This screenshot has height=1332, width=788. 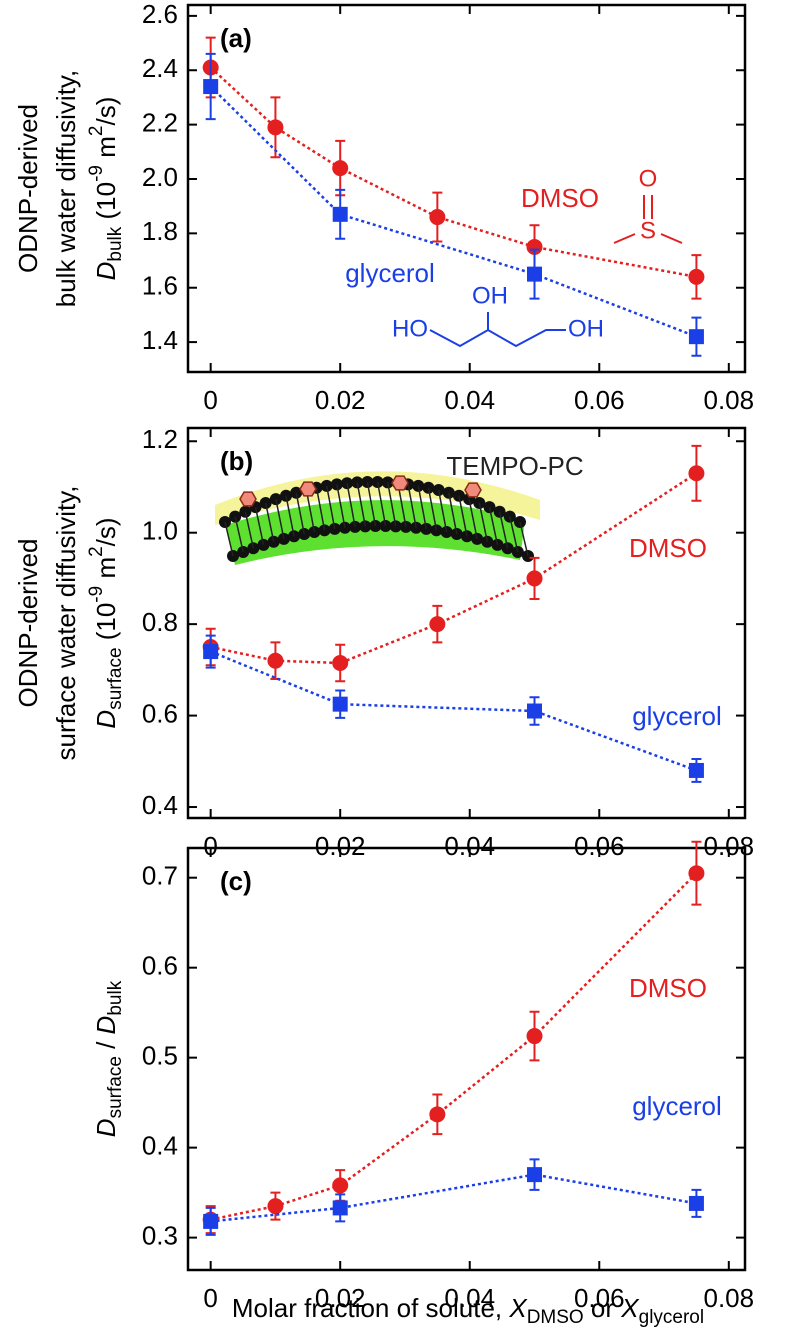 What do you see at coordinates (160, 340) in the screenshot?
I see `y-tick-label: 1.4` at bounding box center [160, 340].